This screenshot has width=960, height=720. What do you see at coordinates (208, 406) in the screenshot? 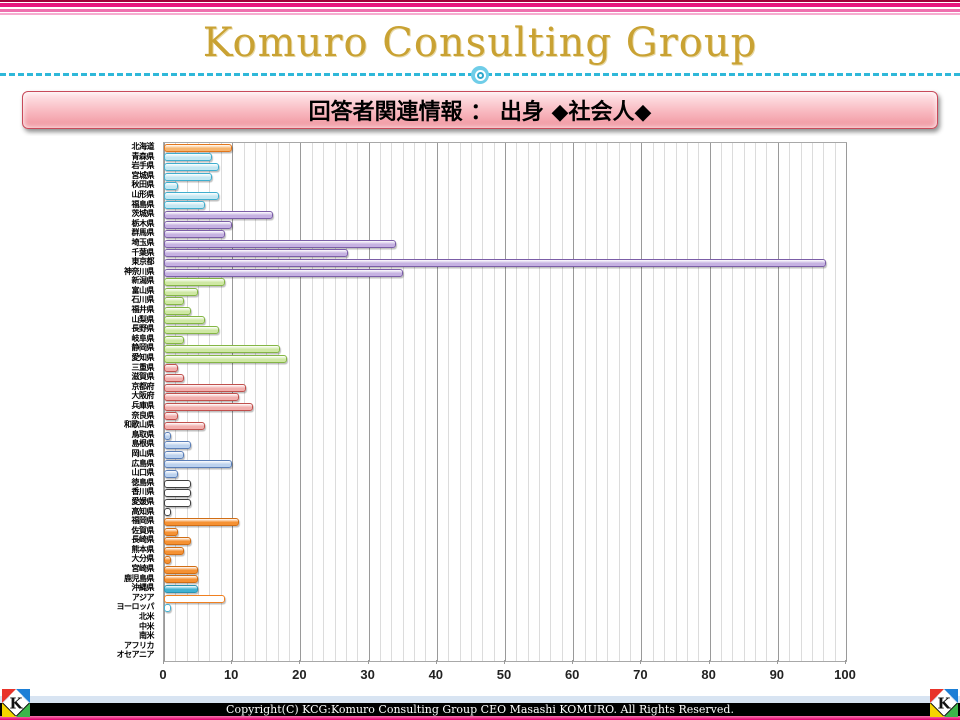
I see `bar-兵庫県` at bounding box center [208, 406].